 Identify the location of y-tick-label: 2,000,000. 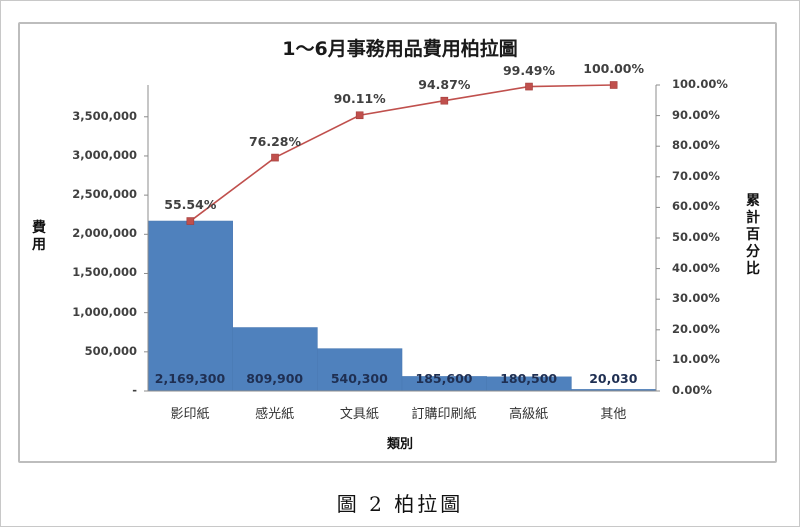
(104, 233).